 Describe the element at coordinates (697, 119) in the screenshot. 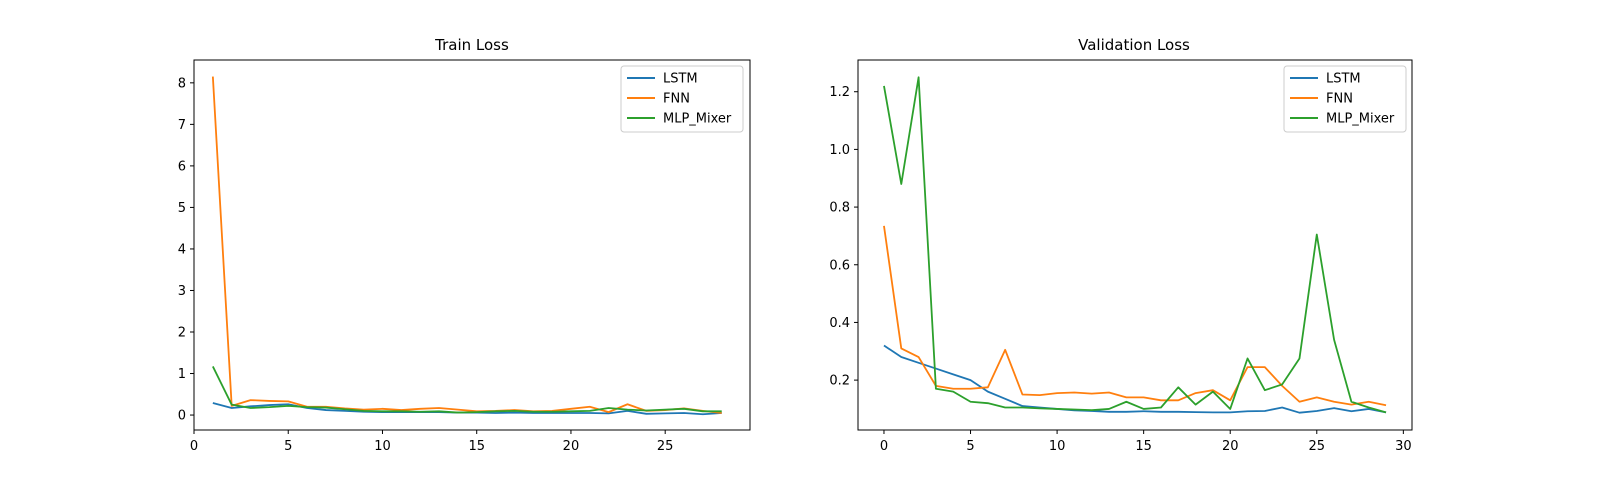

I see `train-loss-legend-label-mlp-mixer: MLP_Mixer` at that location.